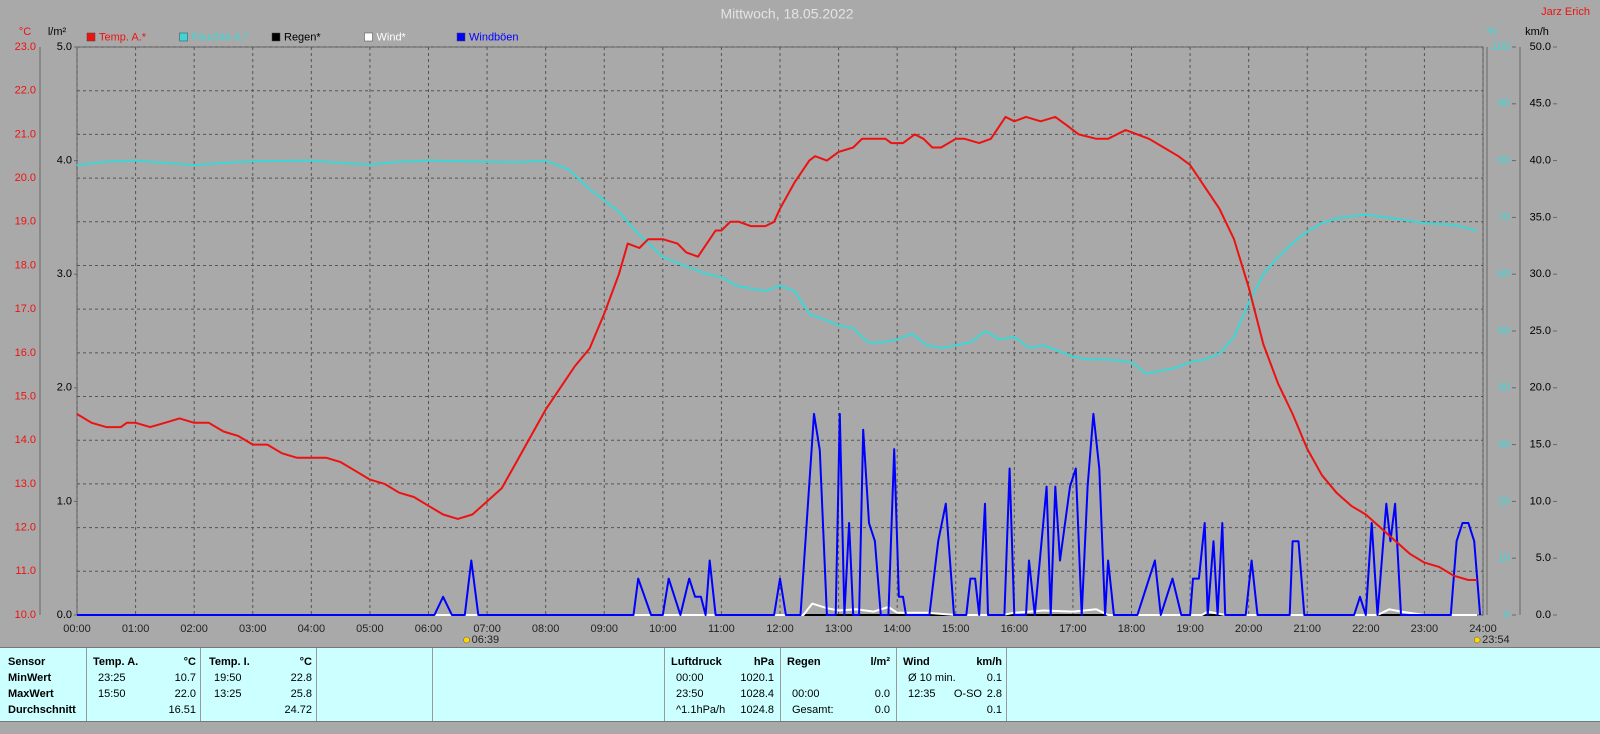 The height and width of the screenshot is (734, 1600). What do you see at coordinates (1540, 274) in the screenshot?
I see `y-tick-label: 30.0` at bounding box center [1540, 274].